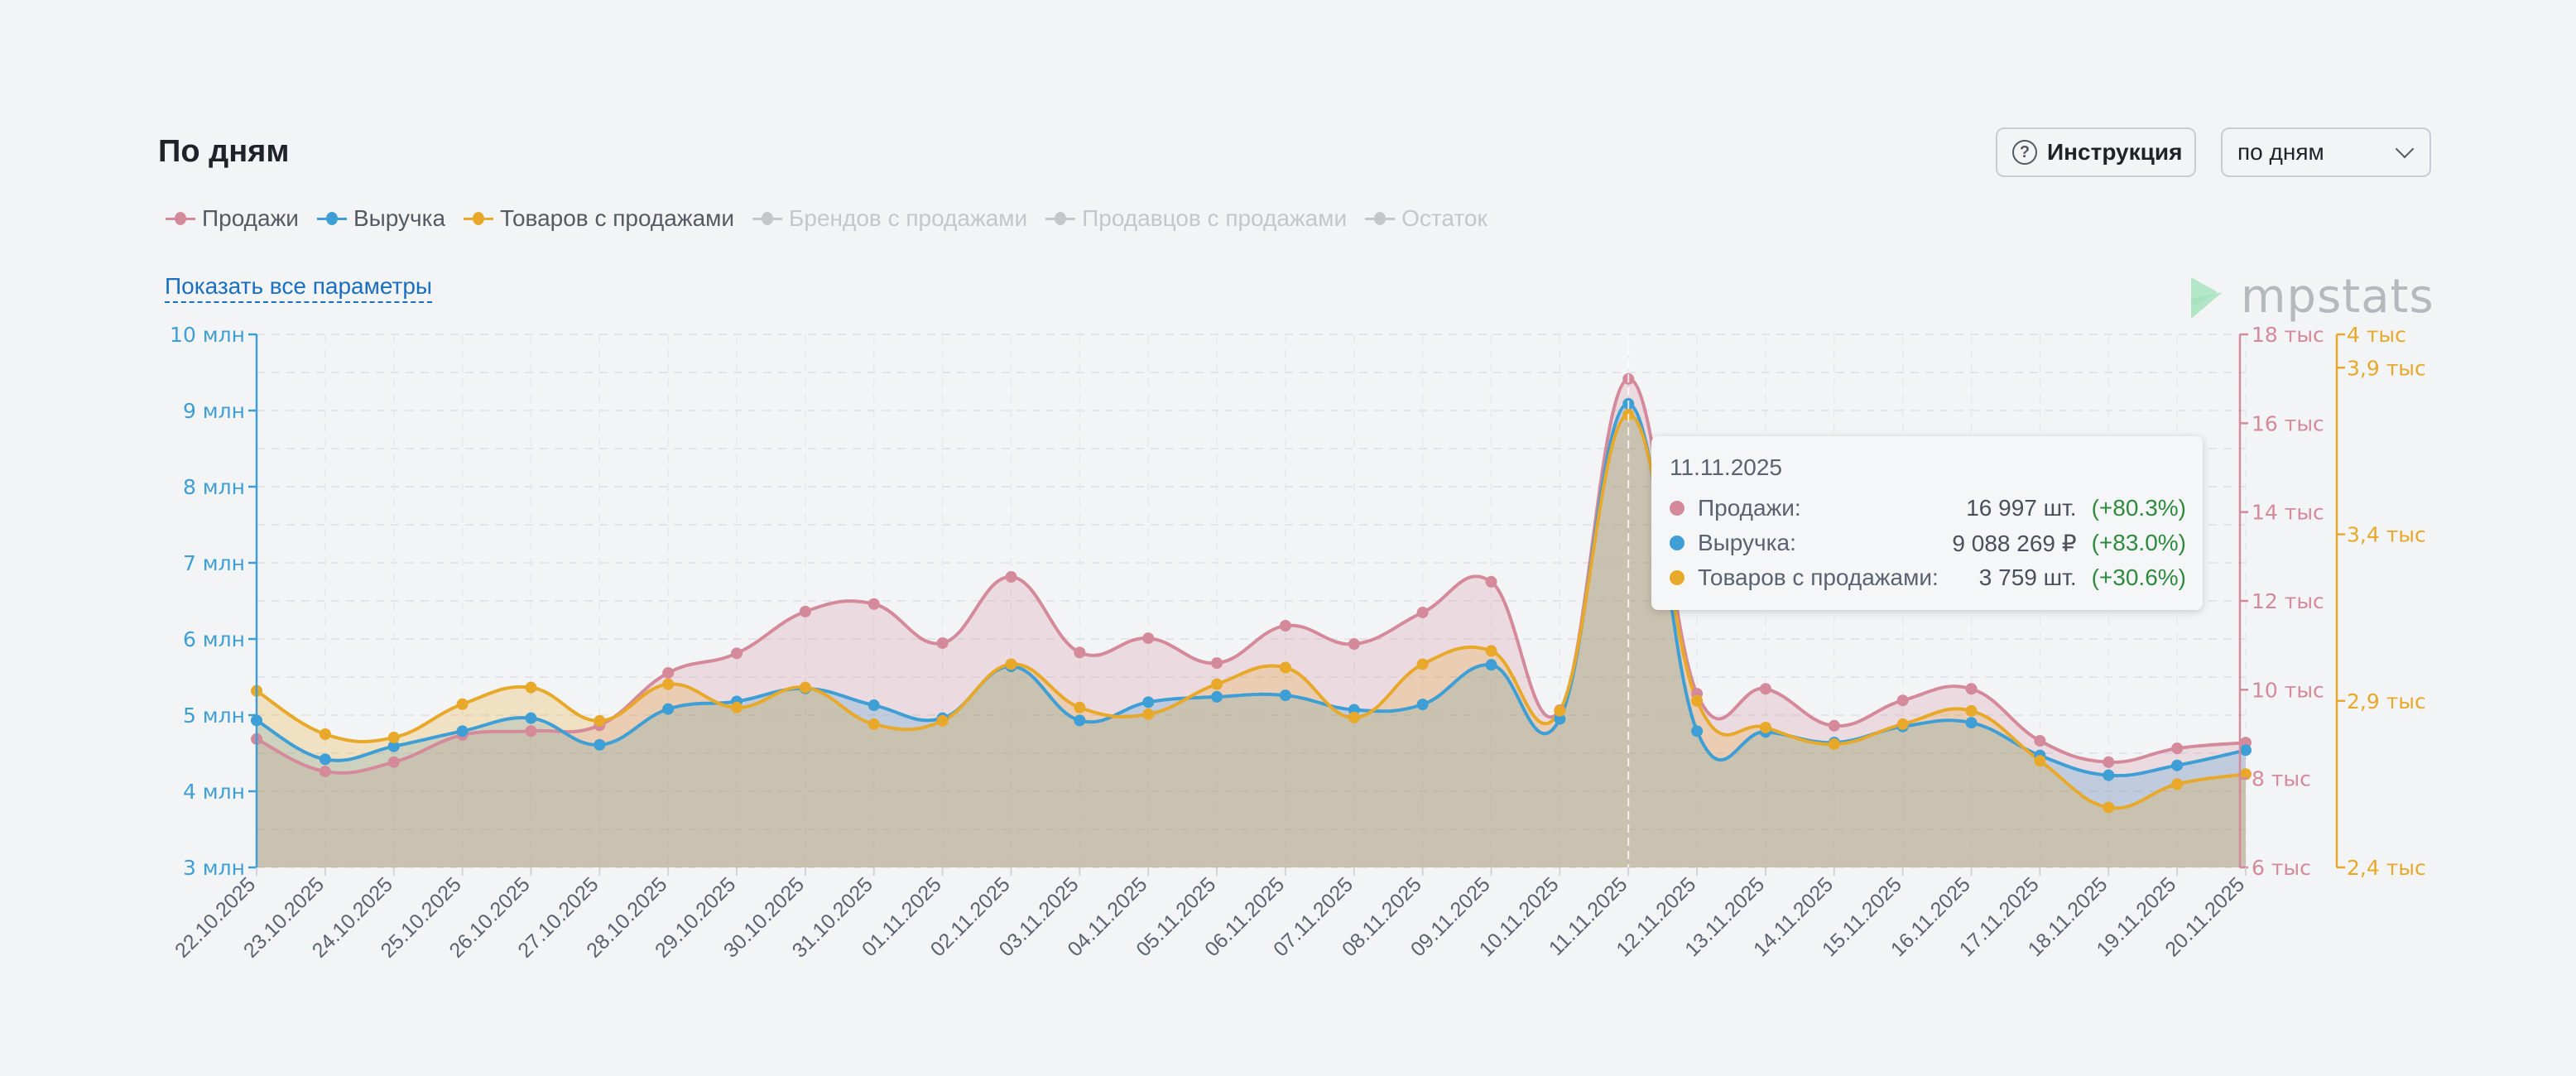  Describe the element at coordinates (1749, 508) in the screenshot. I see `tooltip-series-name: Продажи:` at that location.